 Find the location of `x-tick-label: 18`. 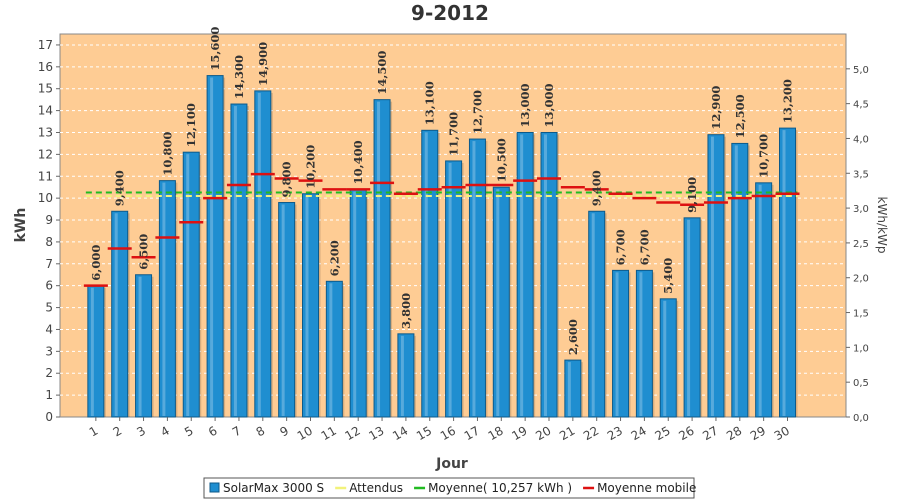

x-tick-label: 18 is located at coordinates (496, 433).